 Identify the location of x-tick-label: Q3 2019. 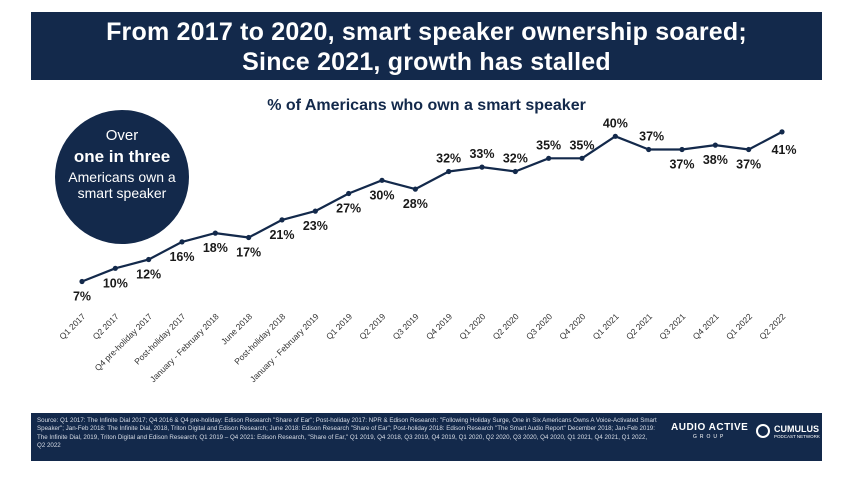
(406, 326).